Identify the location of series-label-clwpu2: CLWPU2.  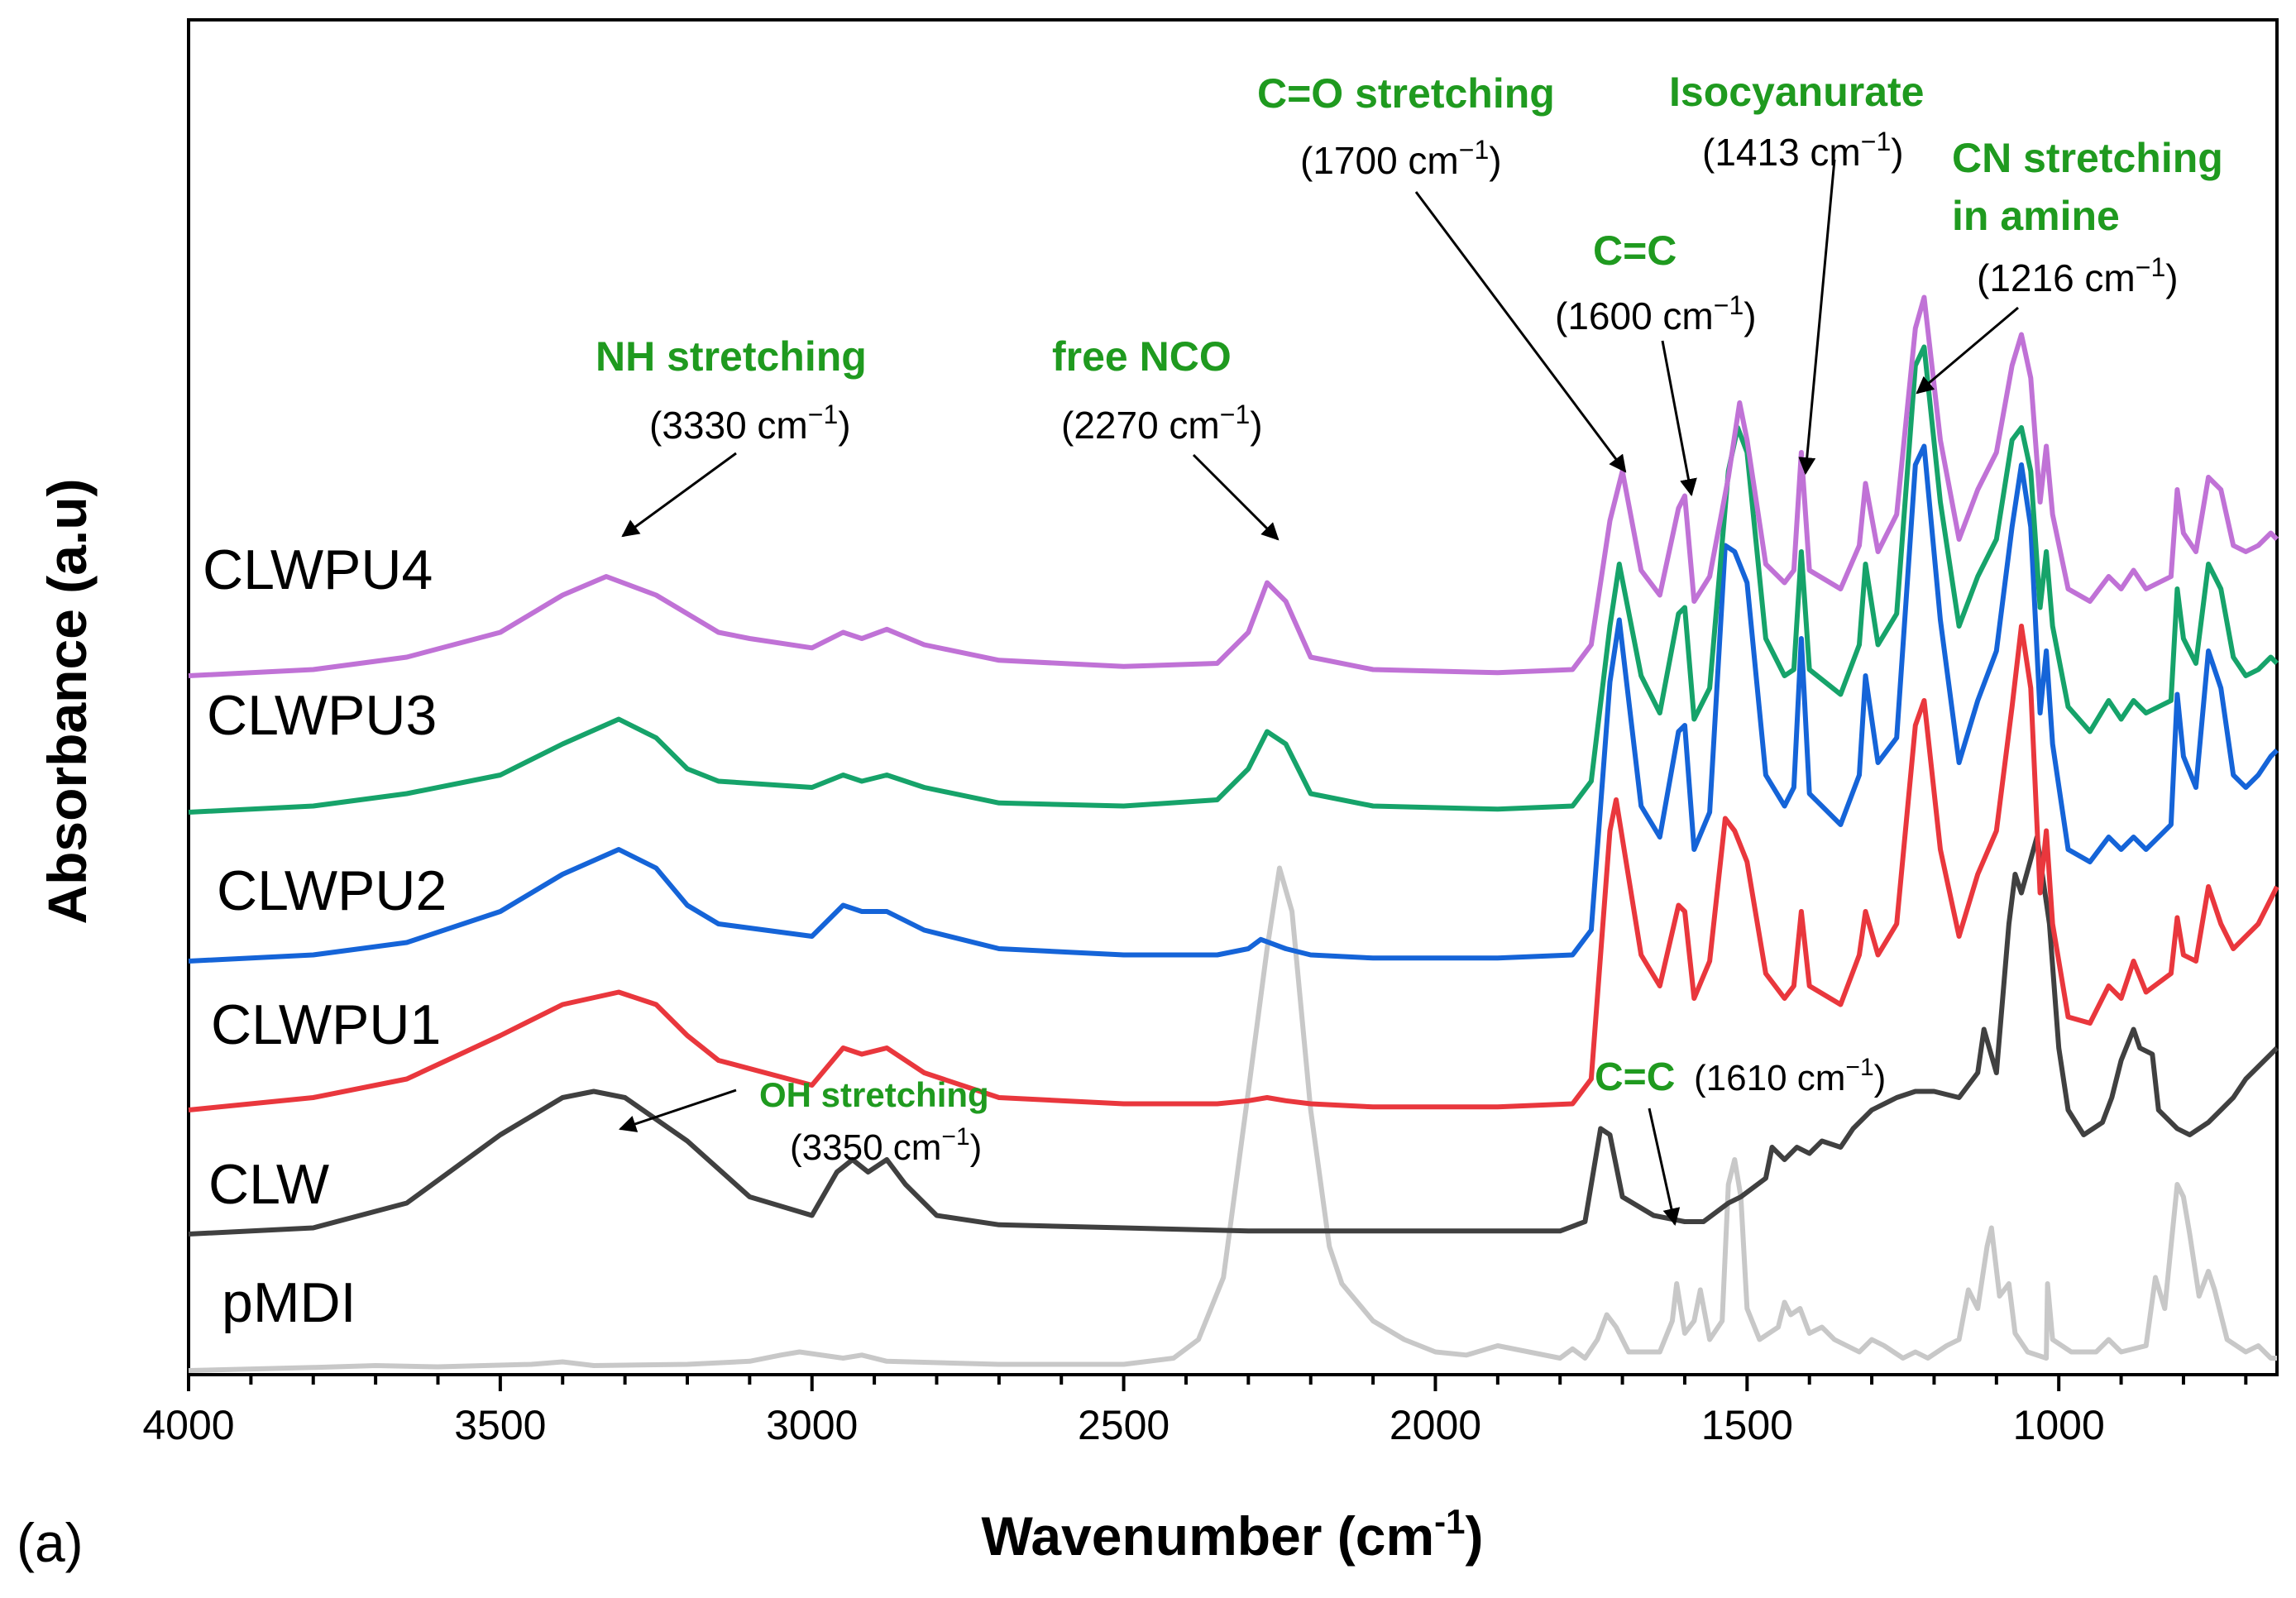
(332, 890).